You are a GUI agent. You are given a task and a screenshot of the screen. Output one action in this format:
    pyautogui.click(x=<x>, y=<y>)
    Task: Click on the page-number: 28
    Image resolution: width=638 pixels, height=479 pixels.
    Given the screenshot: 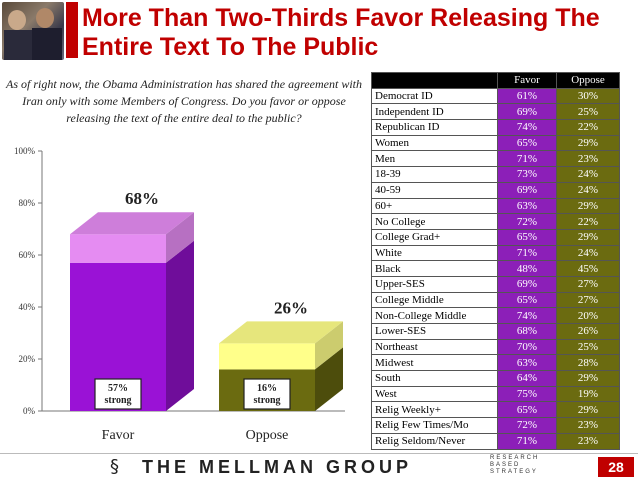 What is the action you would take?
    pyautogui.click(x=616, y=467)
    